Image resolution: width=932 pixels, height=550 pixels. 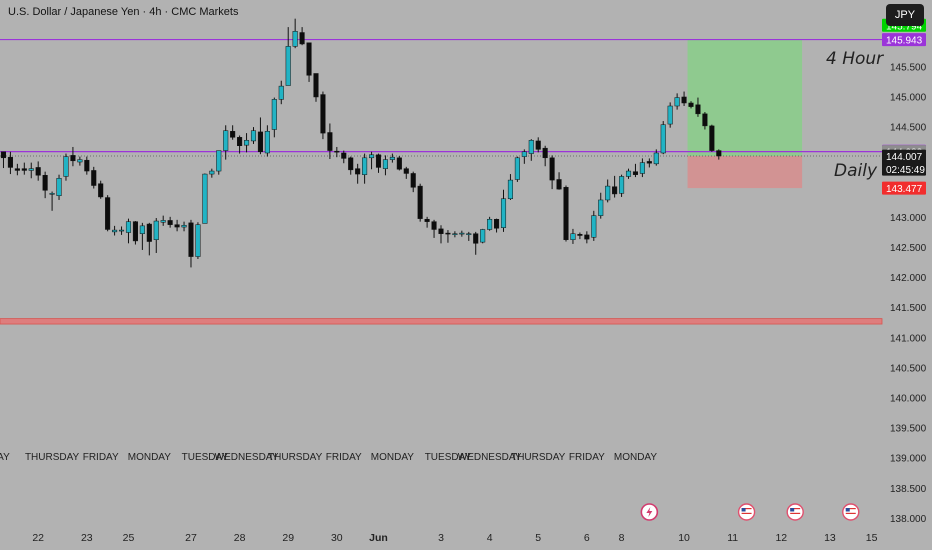 I want to click on date-label: 4, so click(x=490, y=538).